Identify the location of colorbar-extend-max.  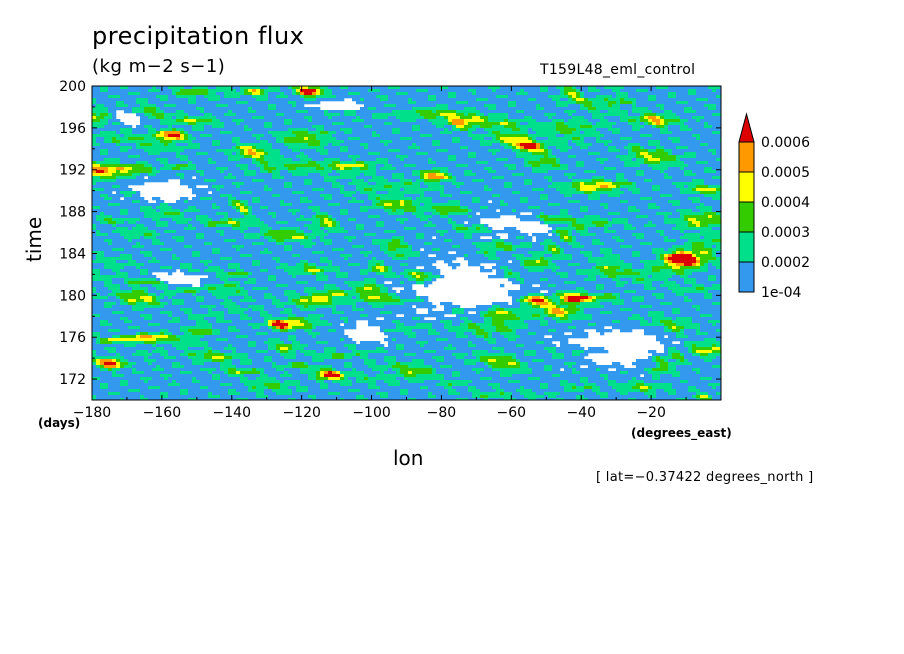
(746, 127).